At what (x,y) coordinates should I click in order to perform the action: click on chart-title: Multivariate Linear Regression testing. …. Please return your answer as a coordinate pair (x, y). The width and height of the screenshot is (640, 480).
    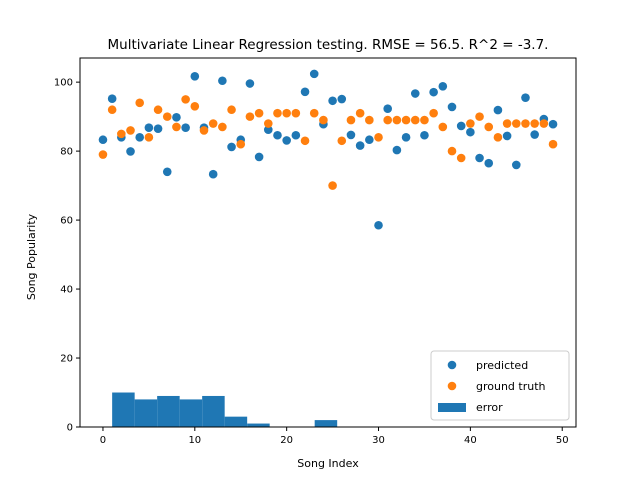
    Looking at the image, I should click on (328, 45).